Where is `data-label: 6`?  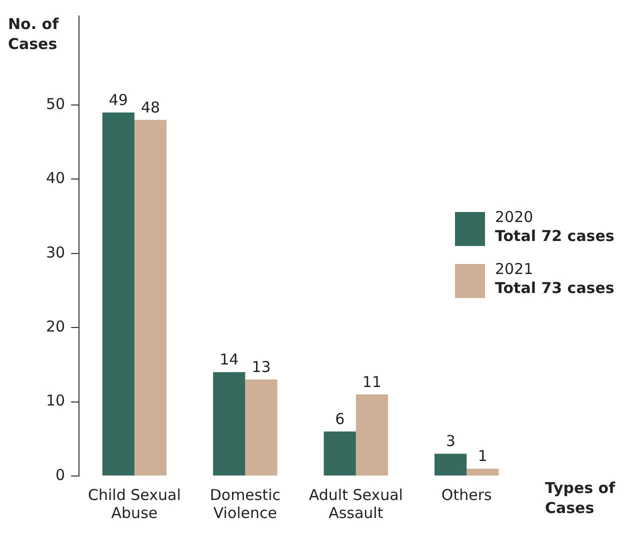 data-label: 6 is located at coordinates (340, 419).